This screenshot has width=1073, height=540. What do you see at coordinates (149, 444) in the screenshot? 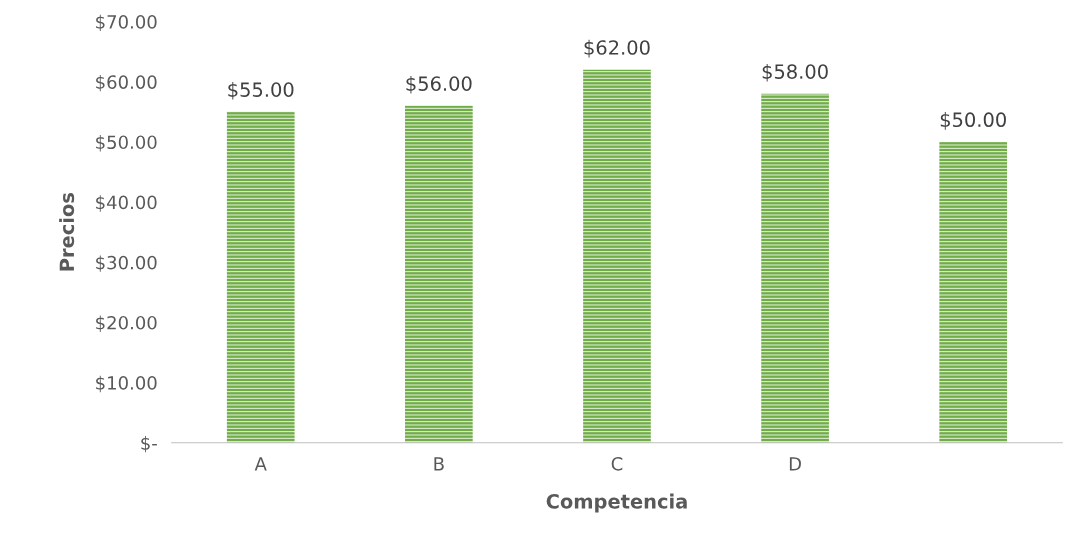
I see `y-tick-label: $-` at bounding box center [149, 444].